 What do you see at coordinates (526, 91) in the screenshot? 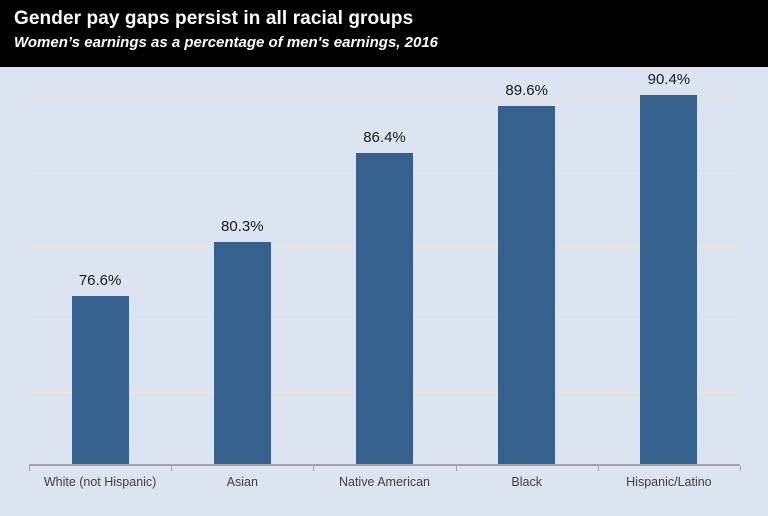
I see `bar-value-label: 89.6%` at bounding box center [526, 91].